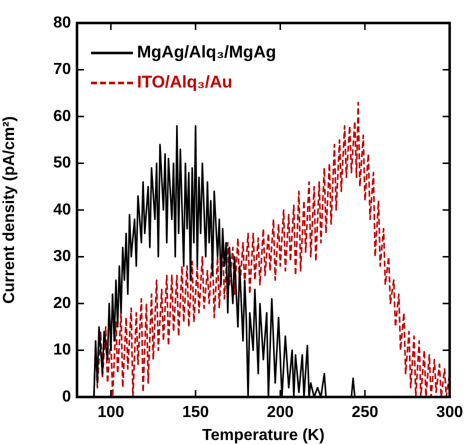 The width and height of the screenshot is (469, 445). I want to click on y-tick-label: 70, so click(62, 69).